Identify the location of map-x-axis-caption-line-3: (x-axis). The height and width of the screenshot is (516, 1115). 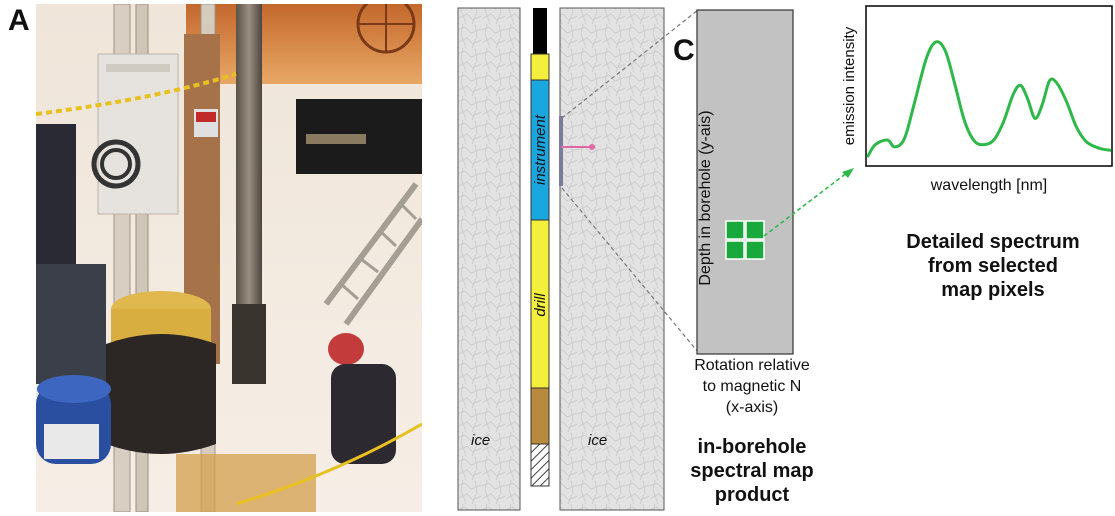
(752, 407).